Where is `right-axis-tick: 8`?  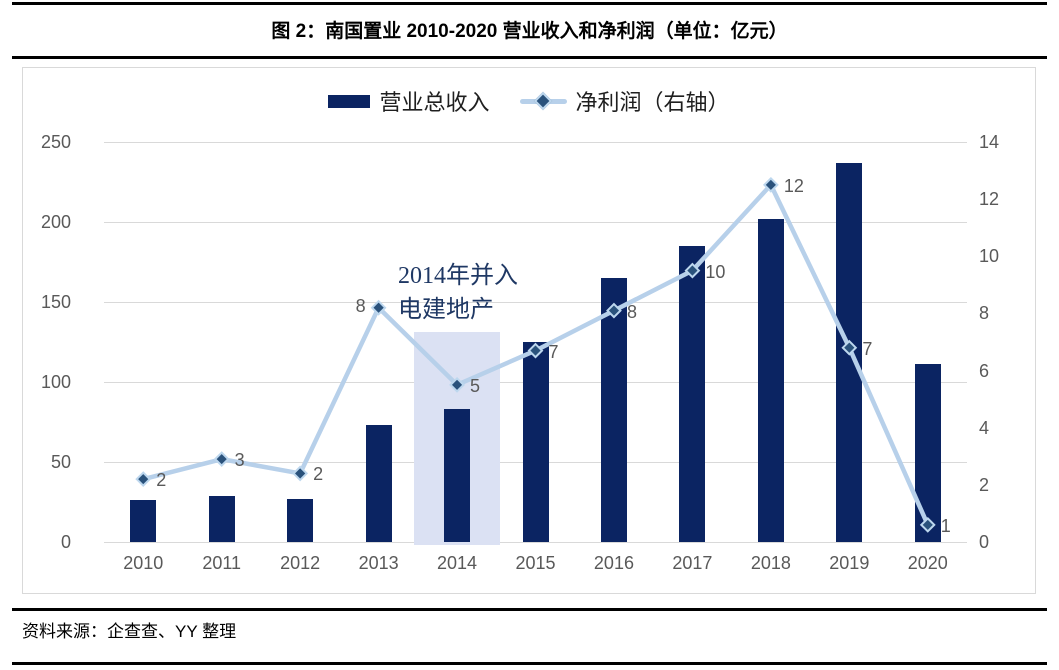
right-axis-tick: 8 is located at coordinates (984, 313).